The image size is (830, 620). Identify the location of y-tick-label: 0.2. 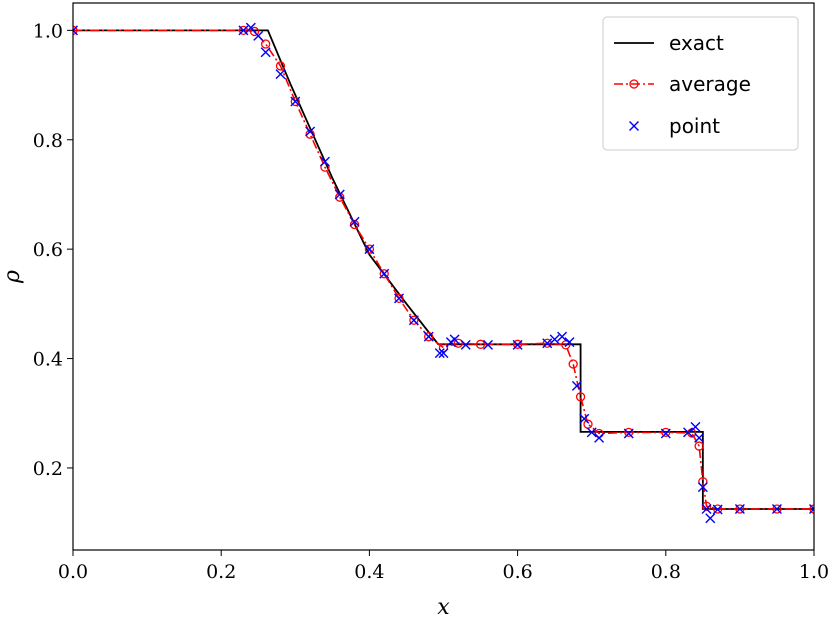
(48, 469).